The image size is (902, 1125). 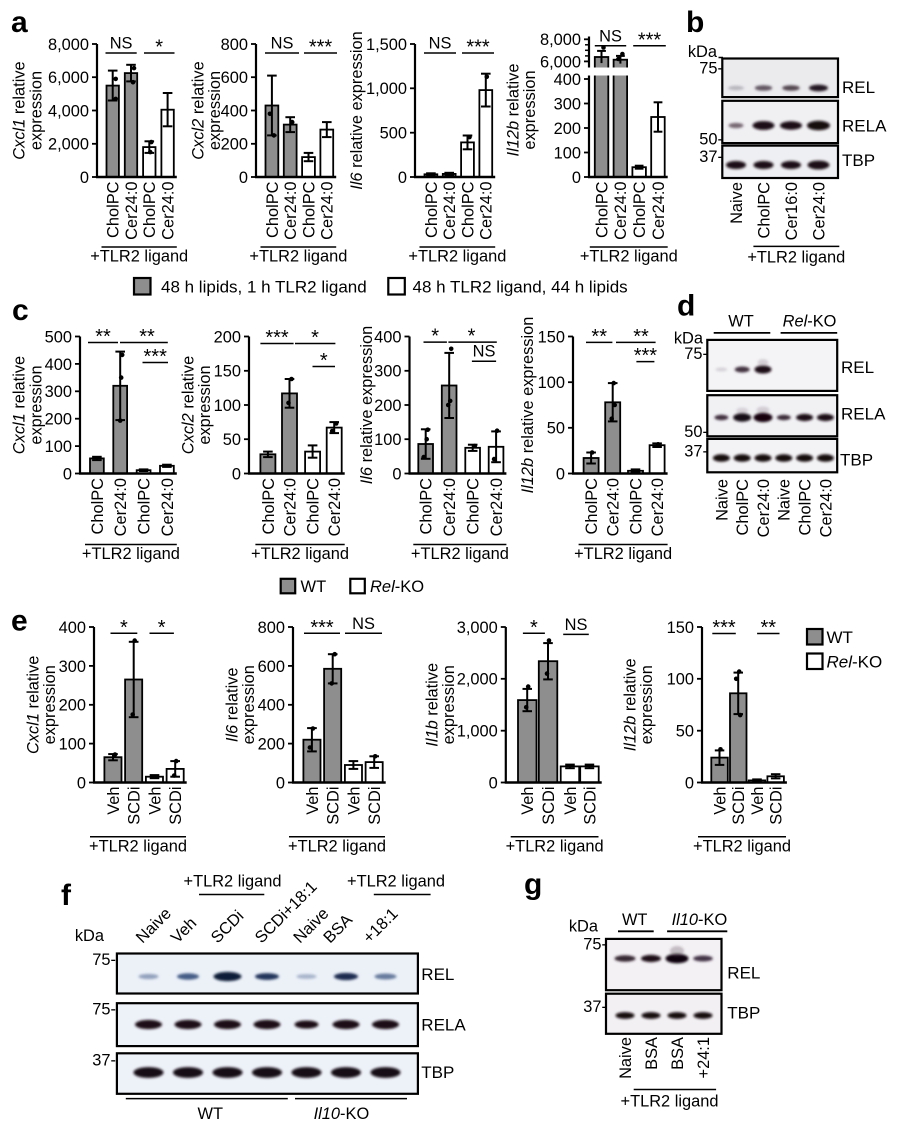 I want to click on svg-text: 1,000, so click(x=386, y=89).